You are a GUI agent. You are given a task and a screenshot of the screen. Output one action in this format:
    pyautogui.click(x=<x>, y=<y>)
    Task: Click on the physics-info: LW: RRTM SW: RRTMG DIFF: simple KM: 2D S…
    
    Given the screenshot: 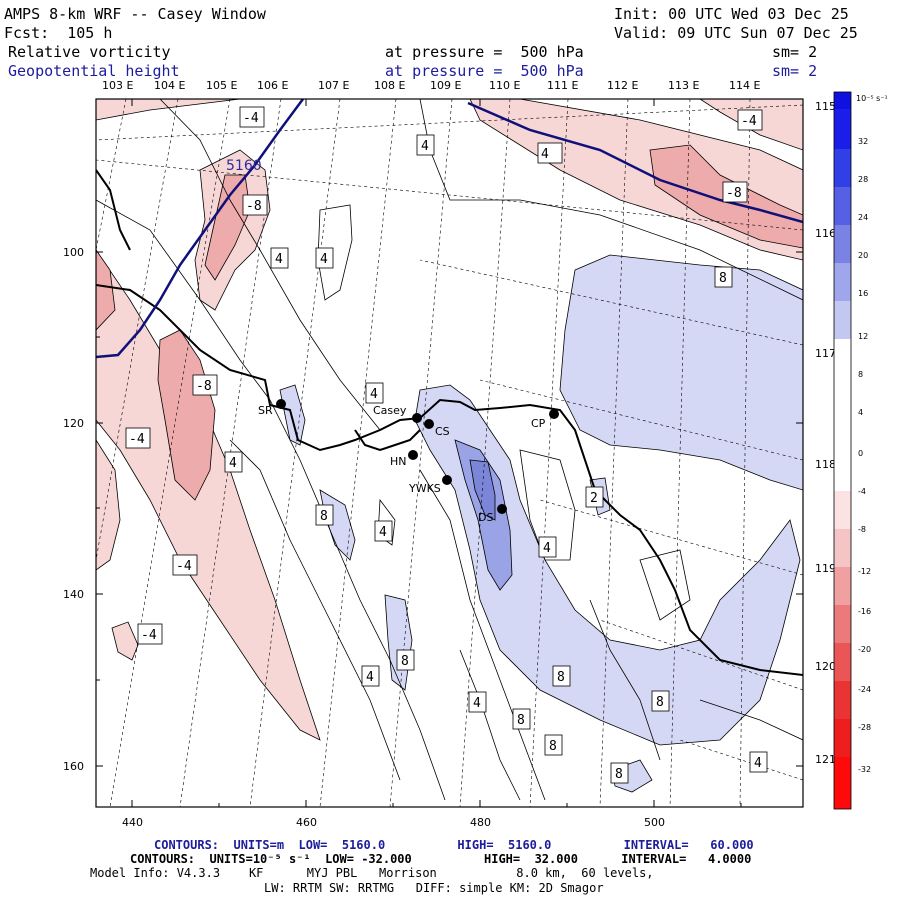 What is the action you would take?
    pyautogui.click(x=434, y=888)
    